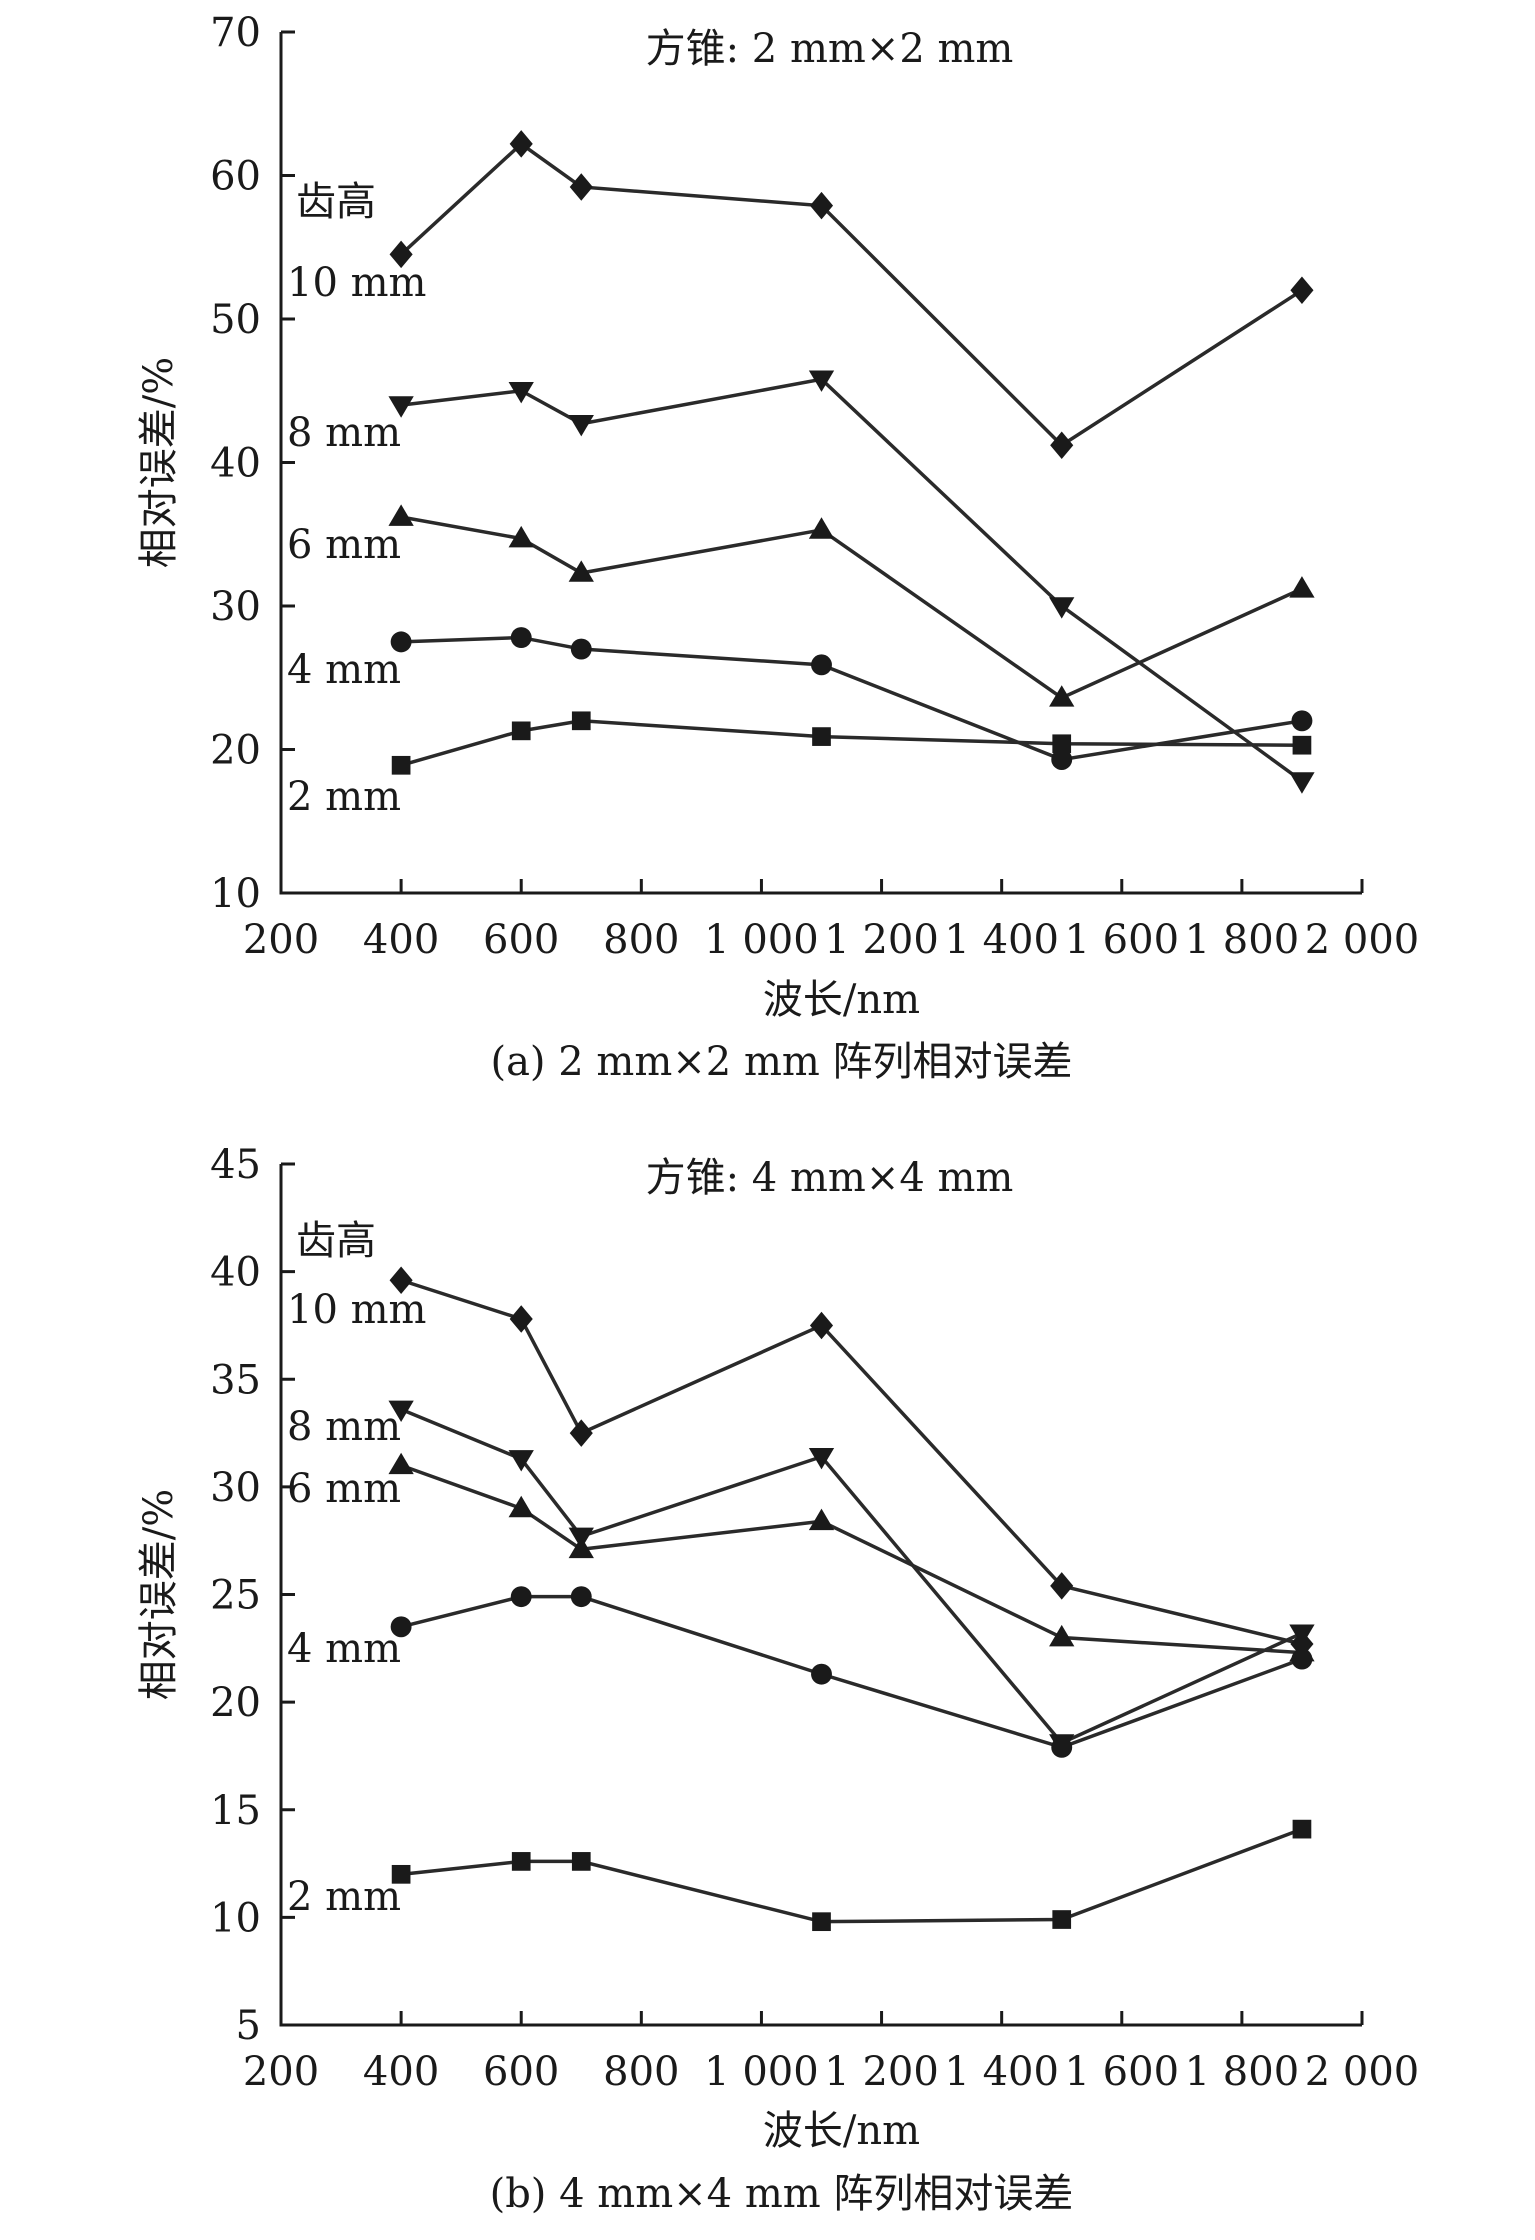 This screenshot has height=2240, width=1535. I want to click on y-tick-label: 5, so click(248, 2026).